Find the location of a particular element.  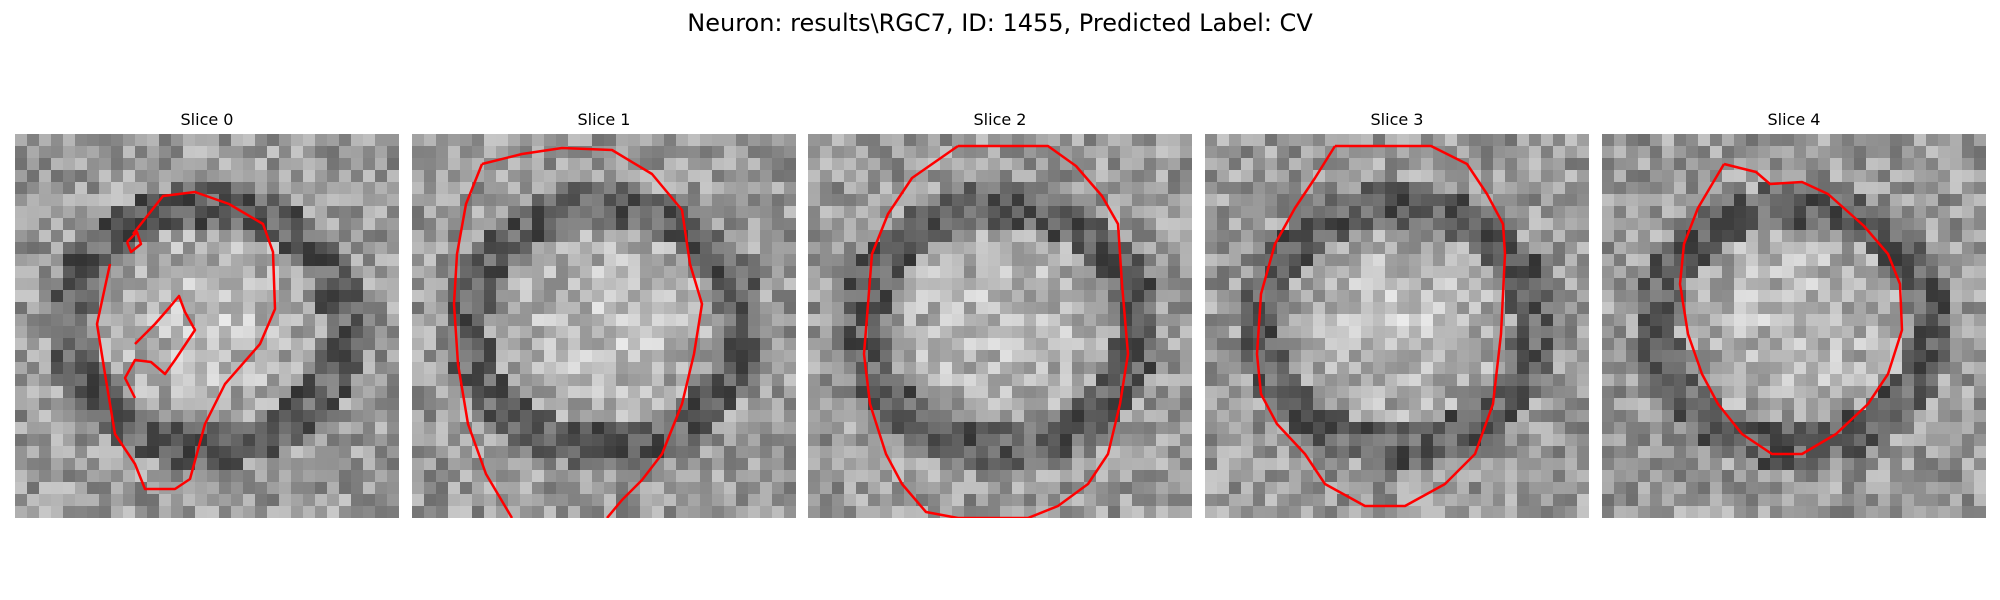

slice-panel-3: Slice 3 is located at coordinates (1397, 314).